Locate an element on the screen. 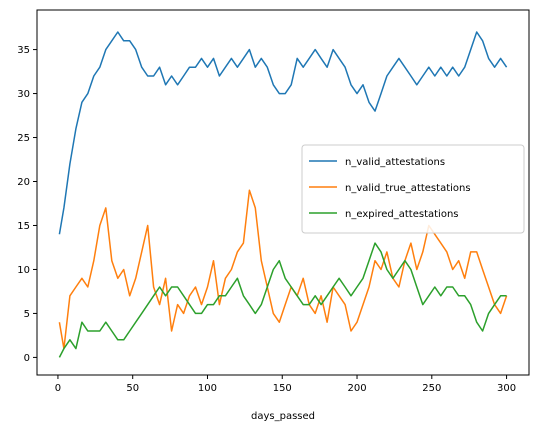  legend-label-0: n_valid_attestations is located at coordinates (395, 162).